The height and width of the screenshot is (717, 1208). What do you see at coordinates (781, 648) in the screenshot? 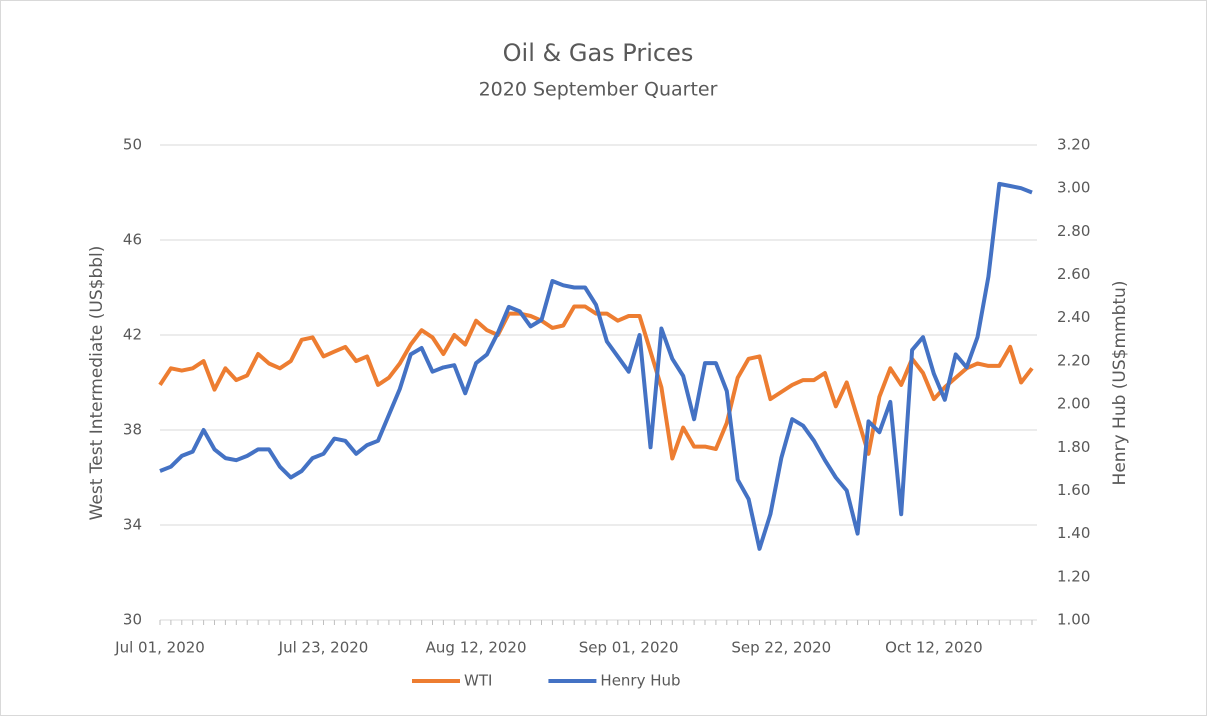
I see `x-tick-label: Sep 22, 2020` at bounding box center [781, 648].